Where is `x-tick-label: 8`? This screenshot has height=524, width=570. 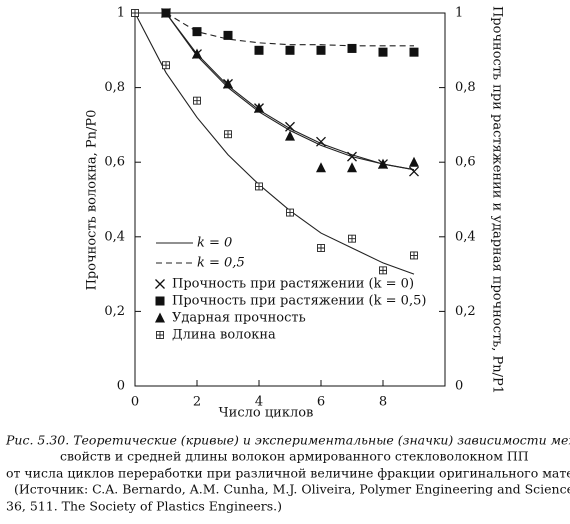
x-tick-label: 8 is located at coordinates (383, 402).